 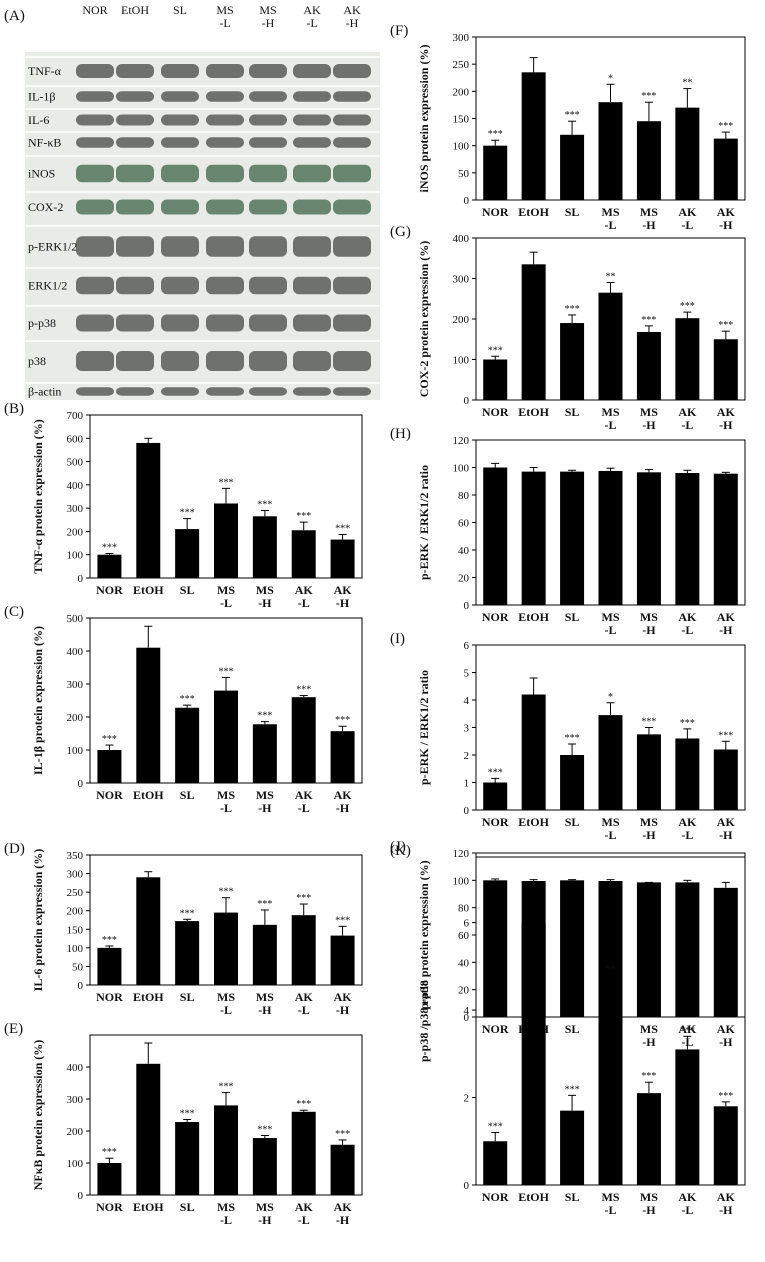 What do you see at coordinates (611, 969) in the screenshot?
I see `significance-label: **` at bounding box center [611, 969].